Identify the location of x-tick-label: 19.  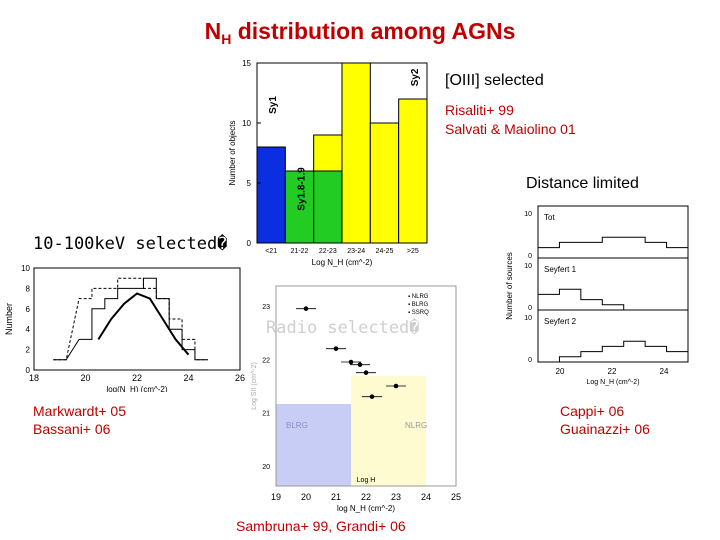
(276, 497).